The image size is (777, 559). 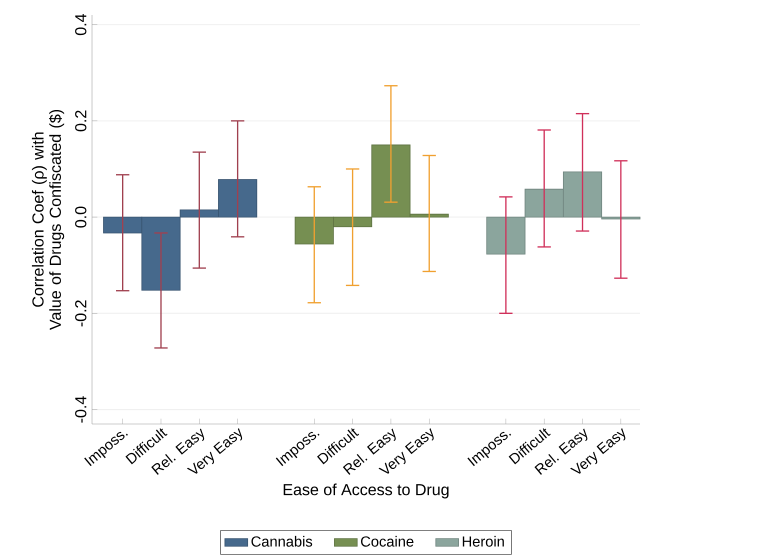 I want to click on legend-label: Cannabis, so click(x=281, y=541).